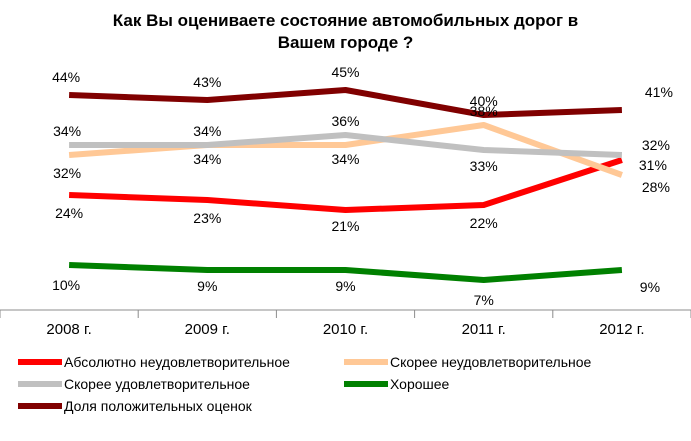 This screenshot has height=441, width=691. I want to click on x-tick-label: 2011 г., so click(484, 329).